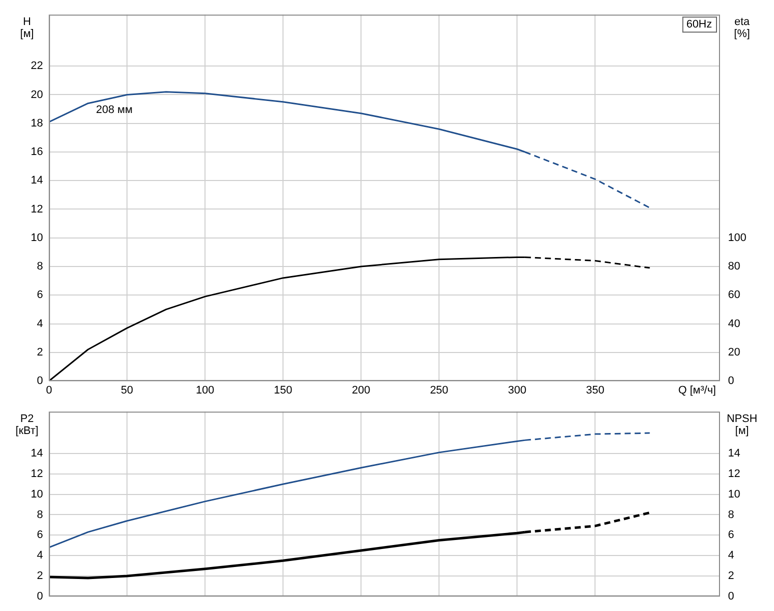 The height and width of the screenshot is (611, 774). What do you see at coordinates (205, 390) in the screenshot?
I see `x-tick-label: 100` at bounding box center [205, 390].